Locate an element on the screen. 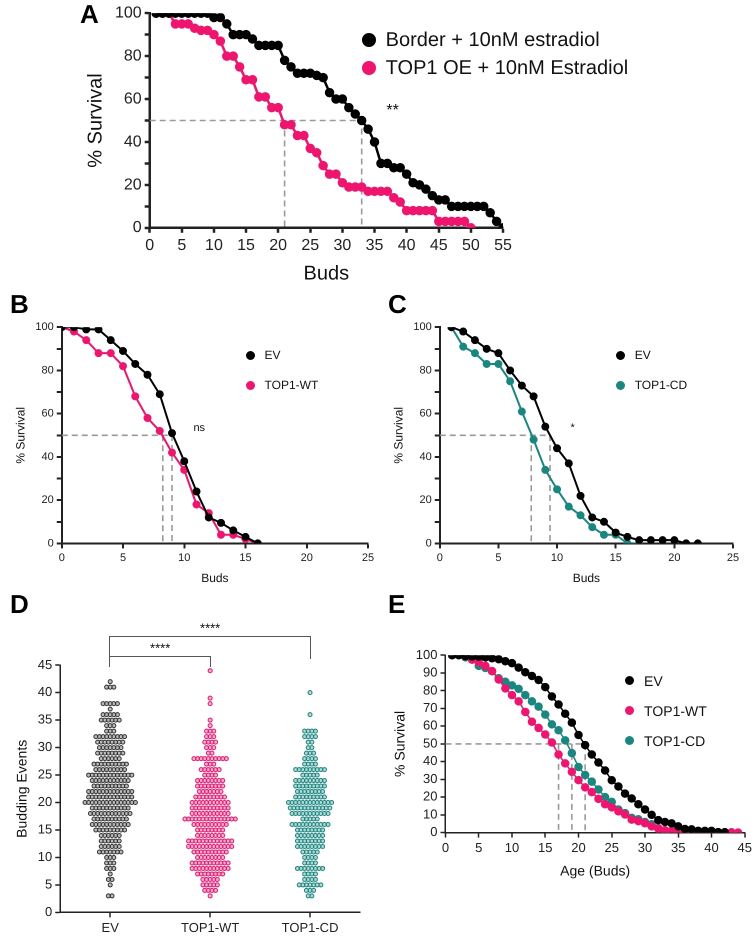 This screenshot has height=939, width=755. y-tick-label: 70 is located at coordinates (430, 707).